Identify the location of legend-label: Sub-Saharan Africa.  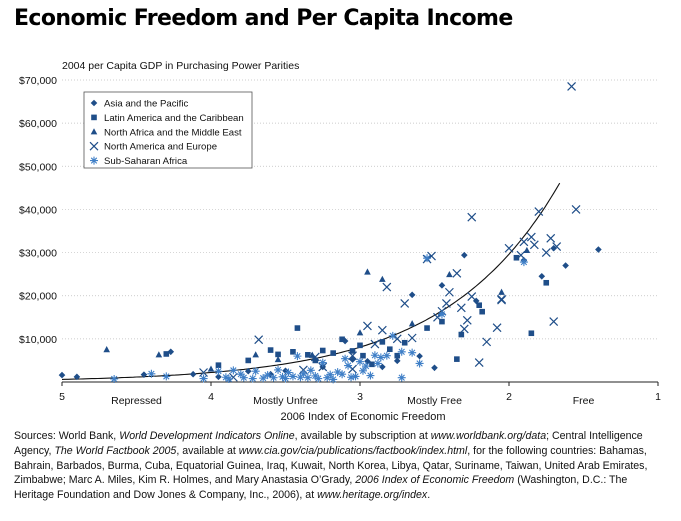
(146, 161).